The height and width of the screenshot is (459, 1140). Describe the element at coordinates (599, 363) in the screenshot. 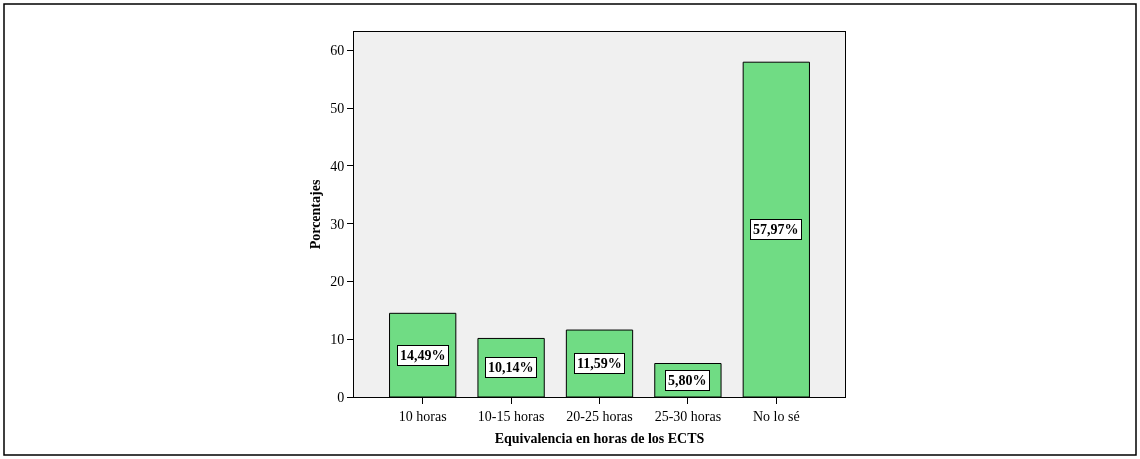

I see `data-label: 11,59%` at that location.